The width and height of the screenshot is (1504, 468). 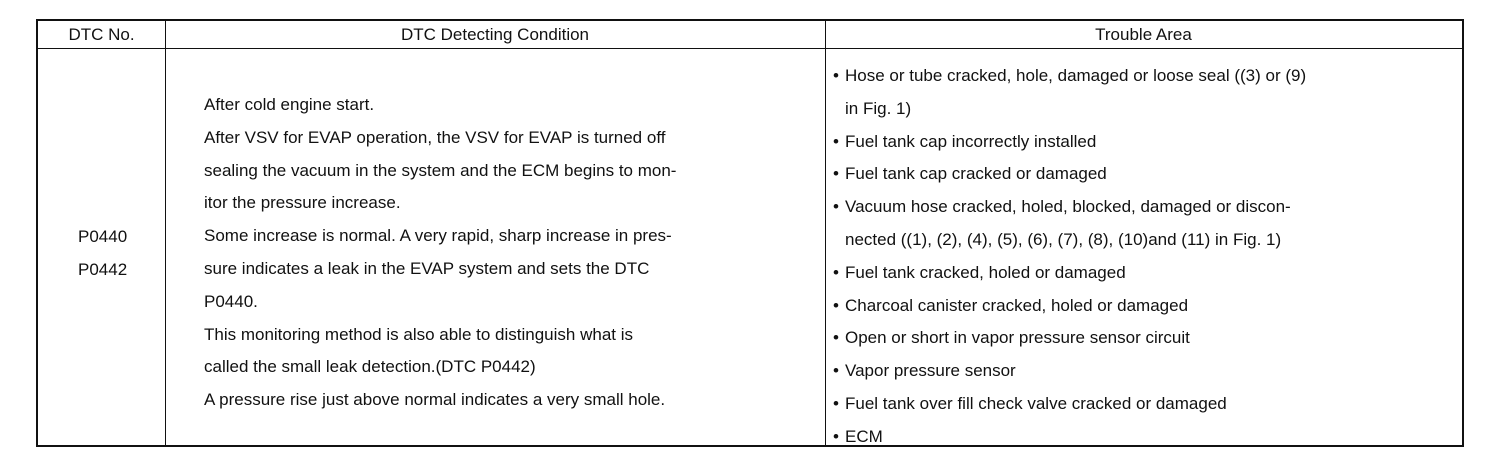 I want to click on trouble-line: Fuel tank cap cracked or damaged, so click(x=970, y=174).